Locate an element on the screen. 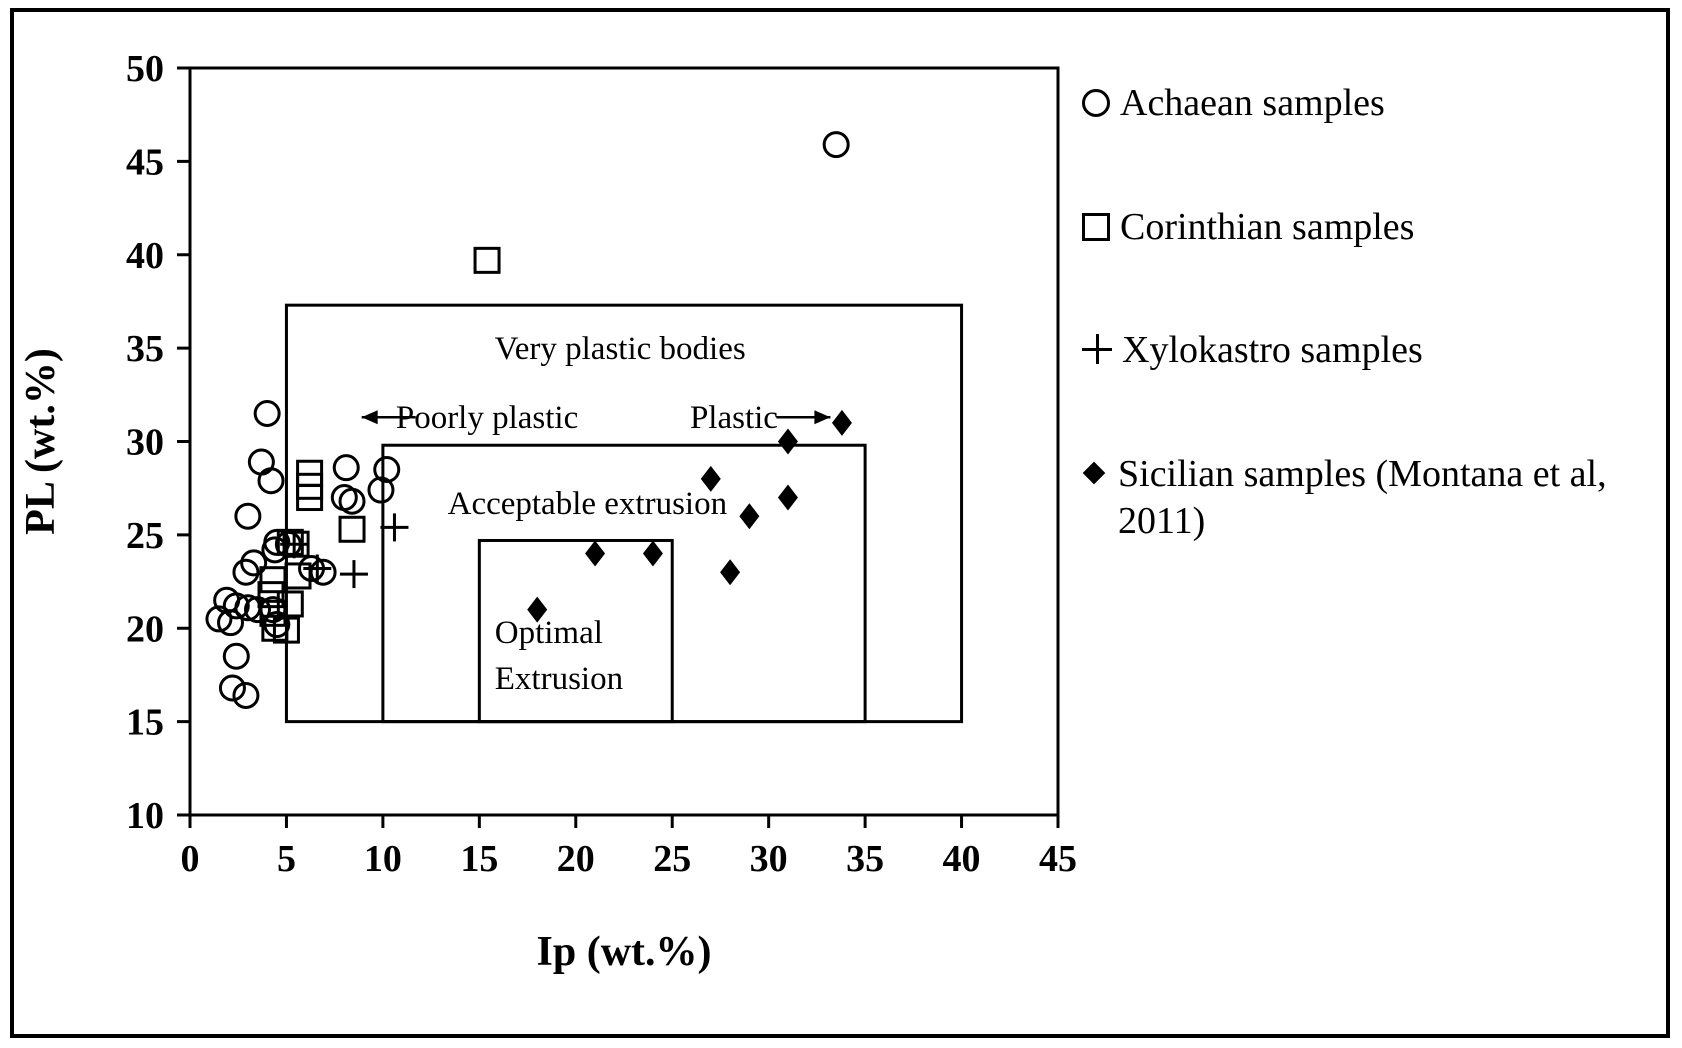 The image size is (1682, 1048). legend-item-corinthian: Corinthian samples is located at coordinates (1369, 228).